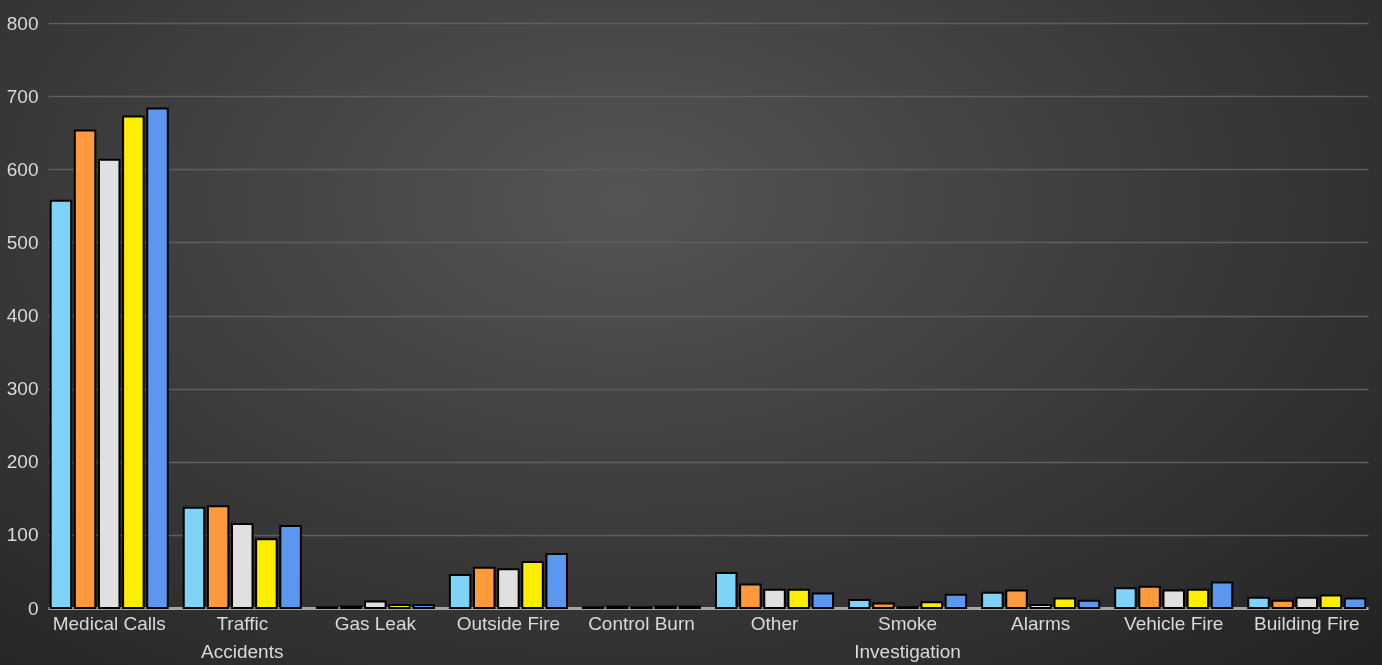 The height and width of the screenshot is (665, 1382). Describe the element at coordinates (22, 315) in the screenshot. I see `y-tick-label: 400` at that location.